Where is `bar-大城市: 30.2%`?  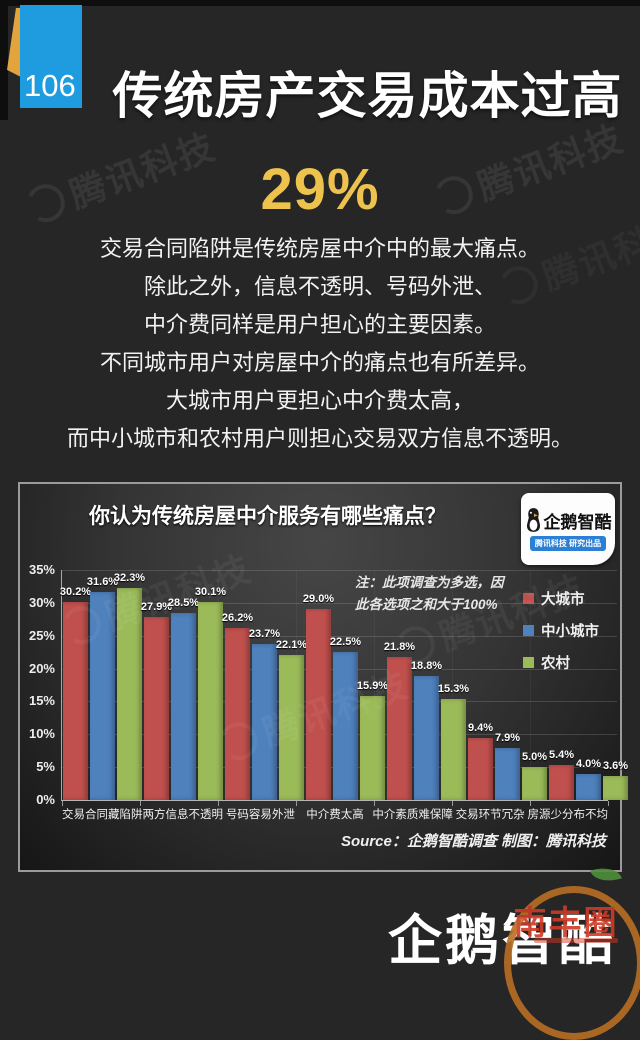 bar-大城市: 30.2% is located at coordinates (75, 693).